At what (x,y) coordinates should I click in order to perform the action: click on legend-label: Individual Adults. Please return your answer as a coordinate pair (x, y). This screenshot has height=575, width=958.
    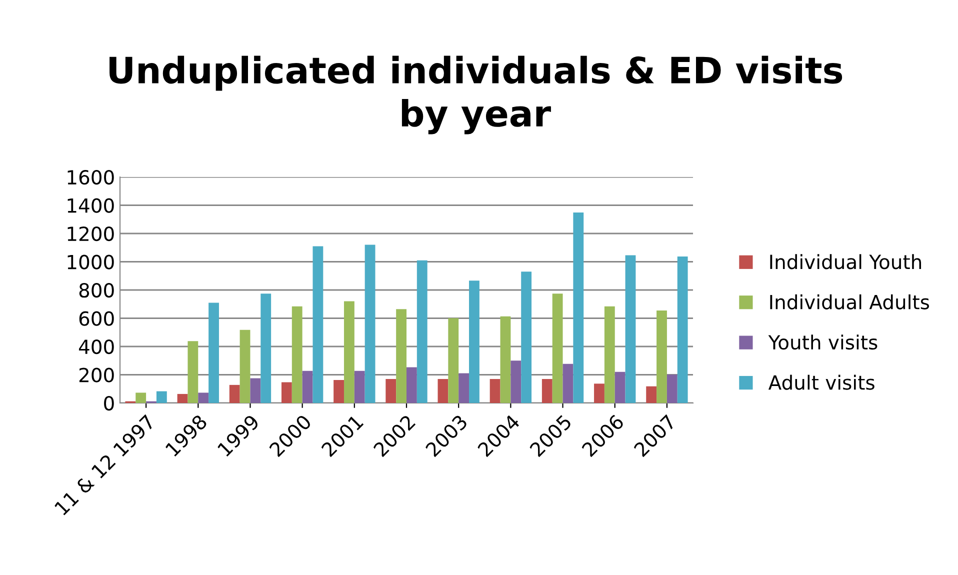
    Looking at the image, I should click on (850, 302).